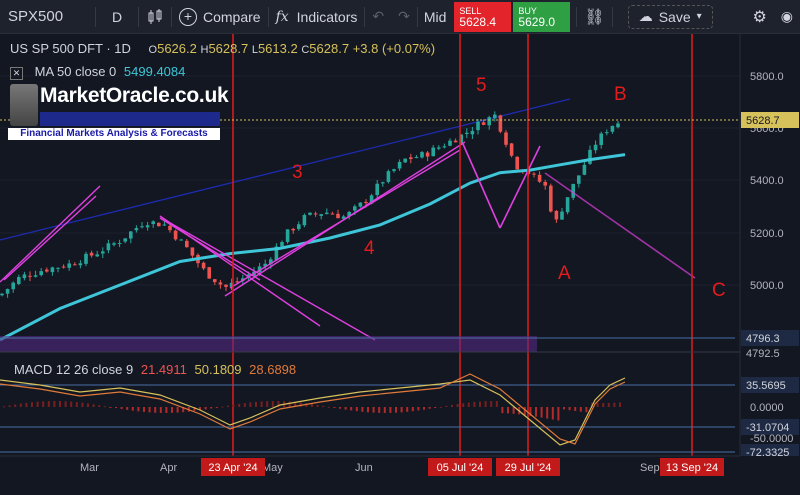  What do you see at coordinates (36, 16) in the screenshot?
I see `symbol-search: SPX500` at bounding box center [36, 16].